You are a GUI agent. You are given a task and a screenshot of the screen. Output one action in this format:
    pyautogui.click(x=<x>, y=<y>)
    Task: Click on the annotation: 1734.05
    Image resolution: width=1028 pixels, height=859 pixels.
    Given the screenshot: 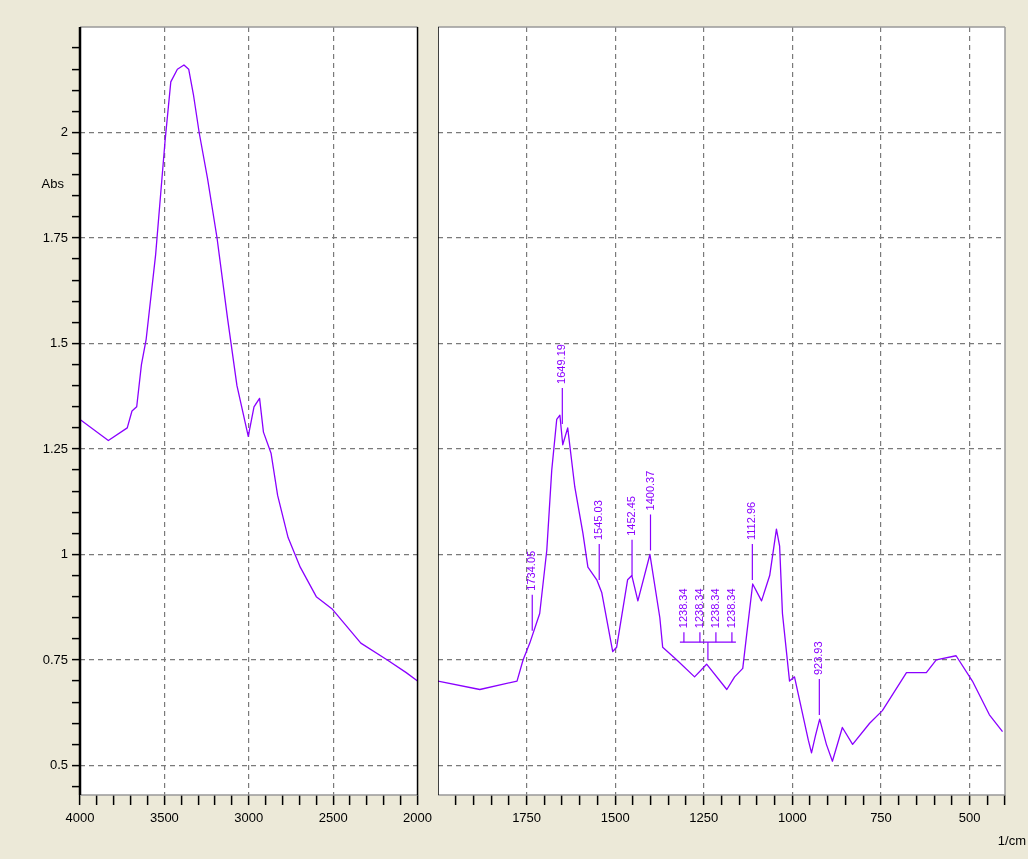 What is the action you would take?
    pyautogui.click(x=531, y=570)
    